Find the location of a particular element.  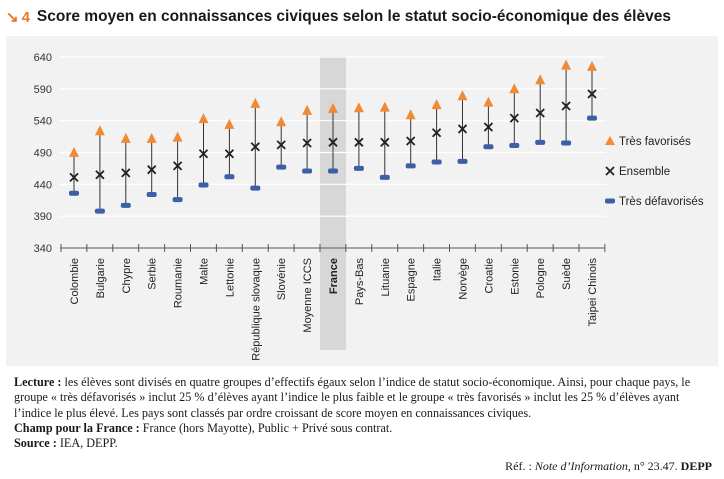

category-label: Slovénie is located at coordinates (282, 279).